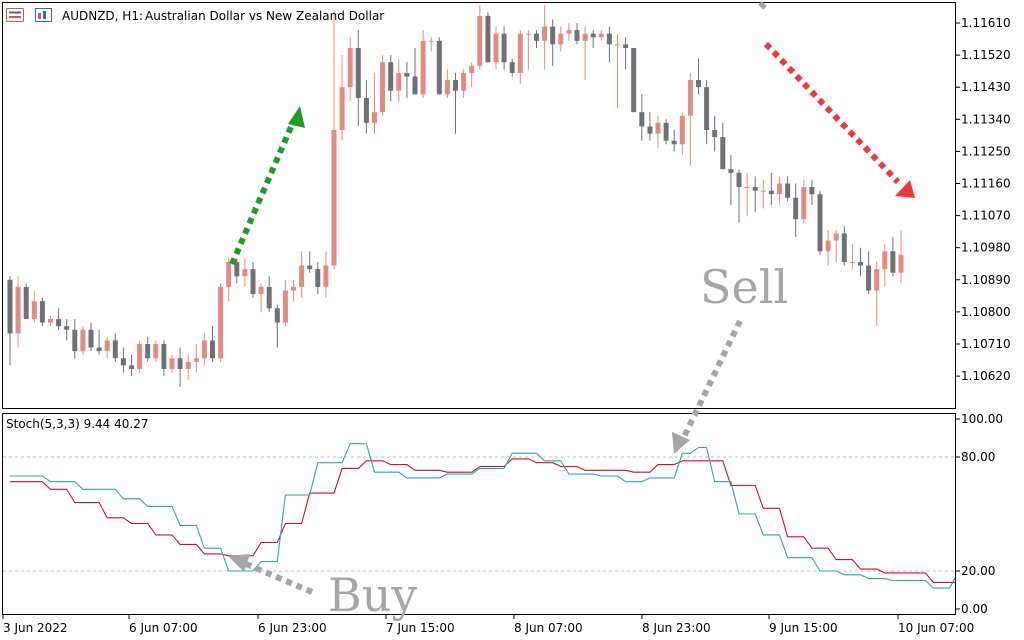 This screenshot has width=1024, height=640. What do you see at coordinates (986, 248) in the screenshot?
I see `price-tick-label: 1.10980` at bounding box center [986, 248].